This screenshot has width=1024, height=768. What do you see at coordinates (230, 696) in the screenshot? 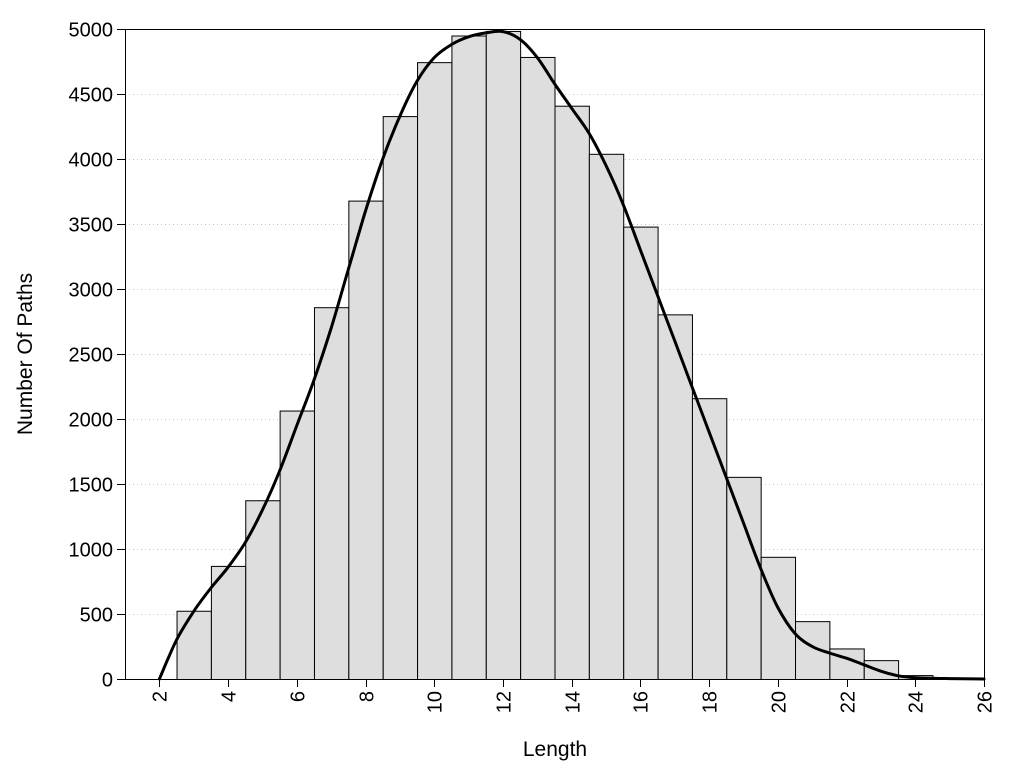
I see `x-tick-label: 4` at bounding box center [230, 696].